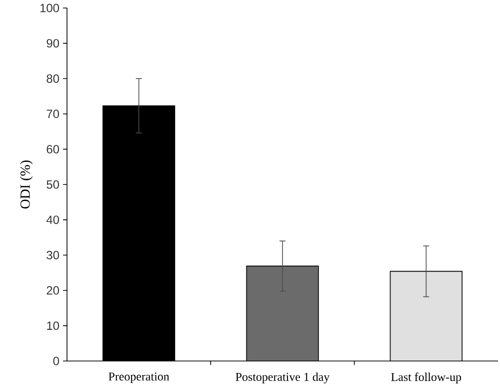  What do you see at coordinates (53, 78) in the screenshot?
I see `y-tick-label: 80` at bounding box center [53, 78].